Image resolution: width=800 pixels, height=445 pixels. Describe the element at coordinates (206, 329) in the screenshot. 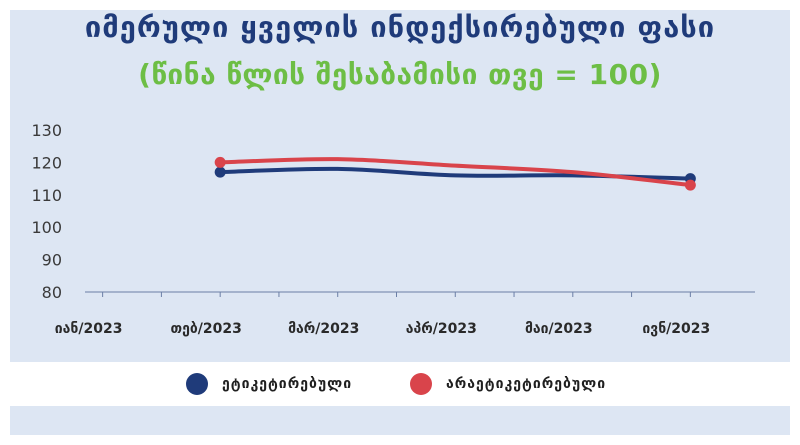

I see `x-tick-label: თებ/2023` at that location.